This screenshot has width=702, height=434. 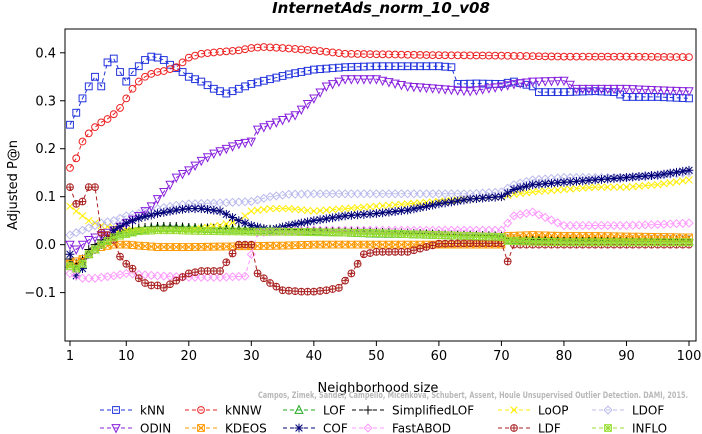 What do you see at coordinates (383, 352) in the screenshot?
I see `x-axis: 1 10 20 30 40 50 60 70 80 90 100` at bounding box center [383, 352].